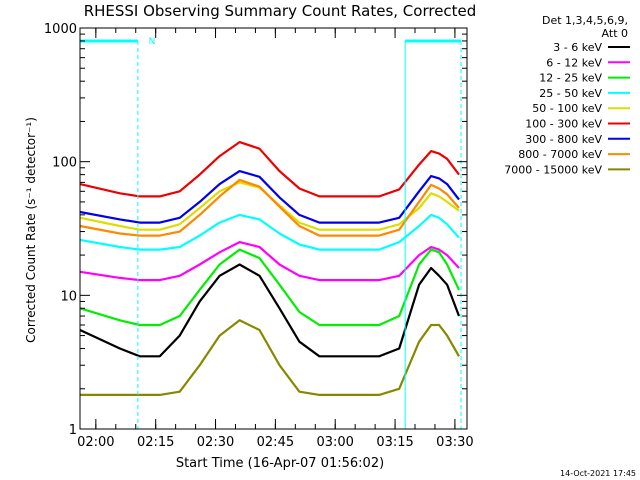 The image size is (640, 480). What do you see at coordinates (152, 42) in the screenshot?
I see `saa-marker-label: N` at bounding box center [152, 42].